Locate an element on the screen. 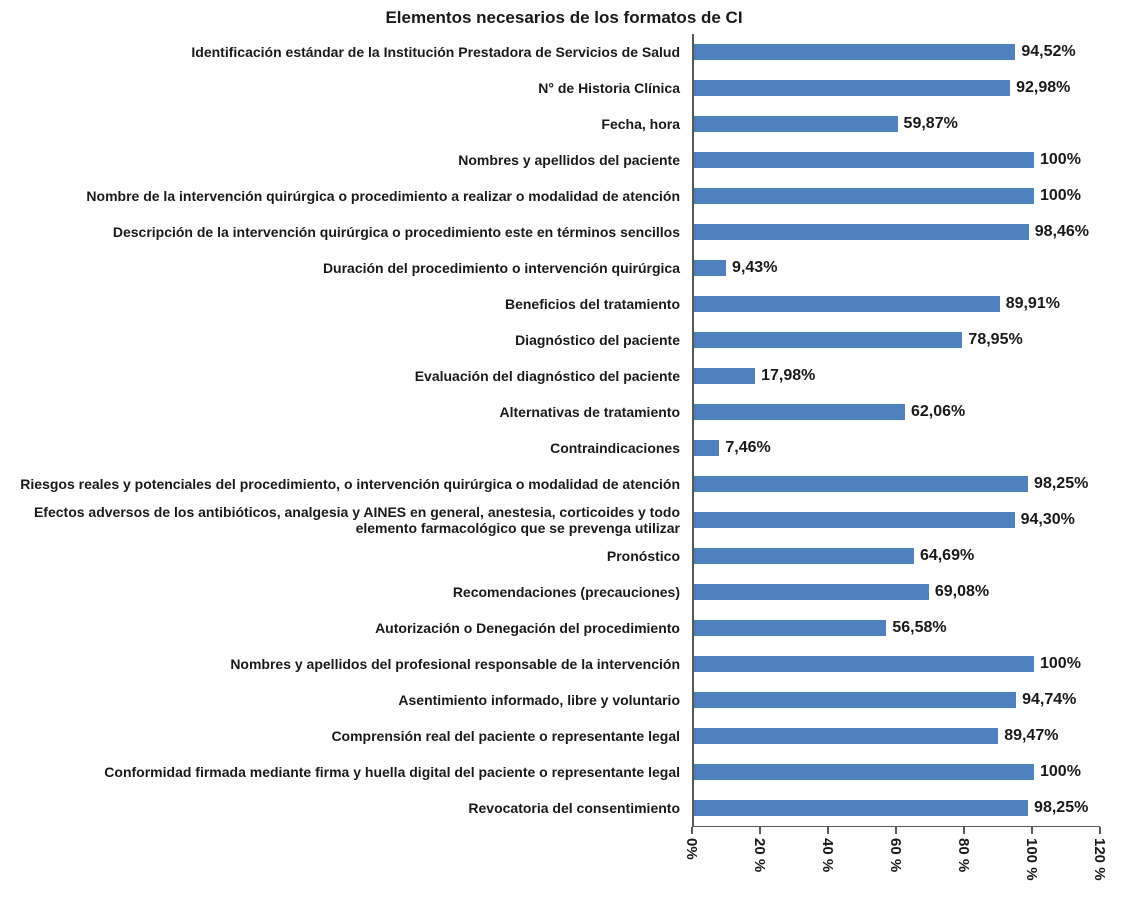 Image resolution: width=1128 pixels, height=898 pixels. chart-row: Contraindicaciones 7,46% is located at coordinates (564, 448).